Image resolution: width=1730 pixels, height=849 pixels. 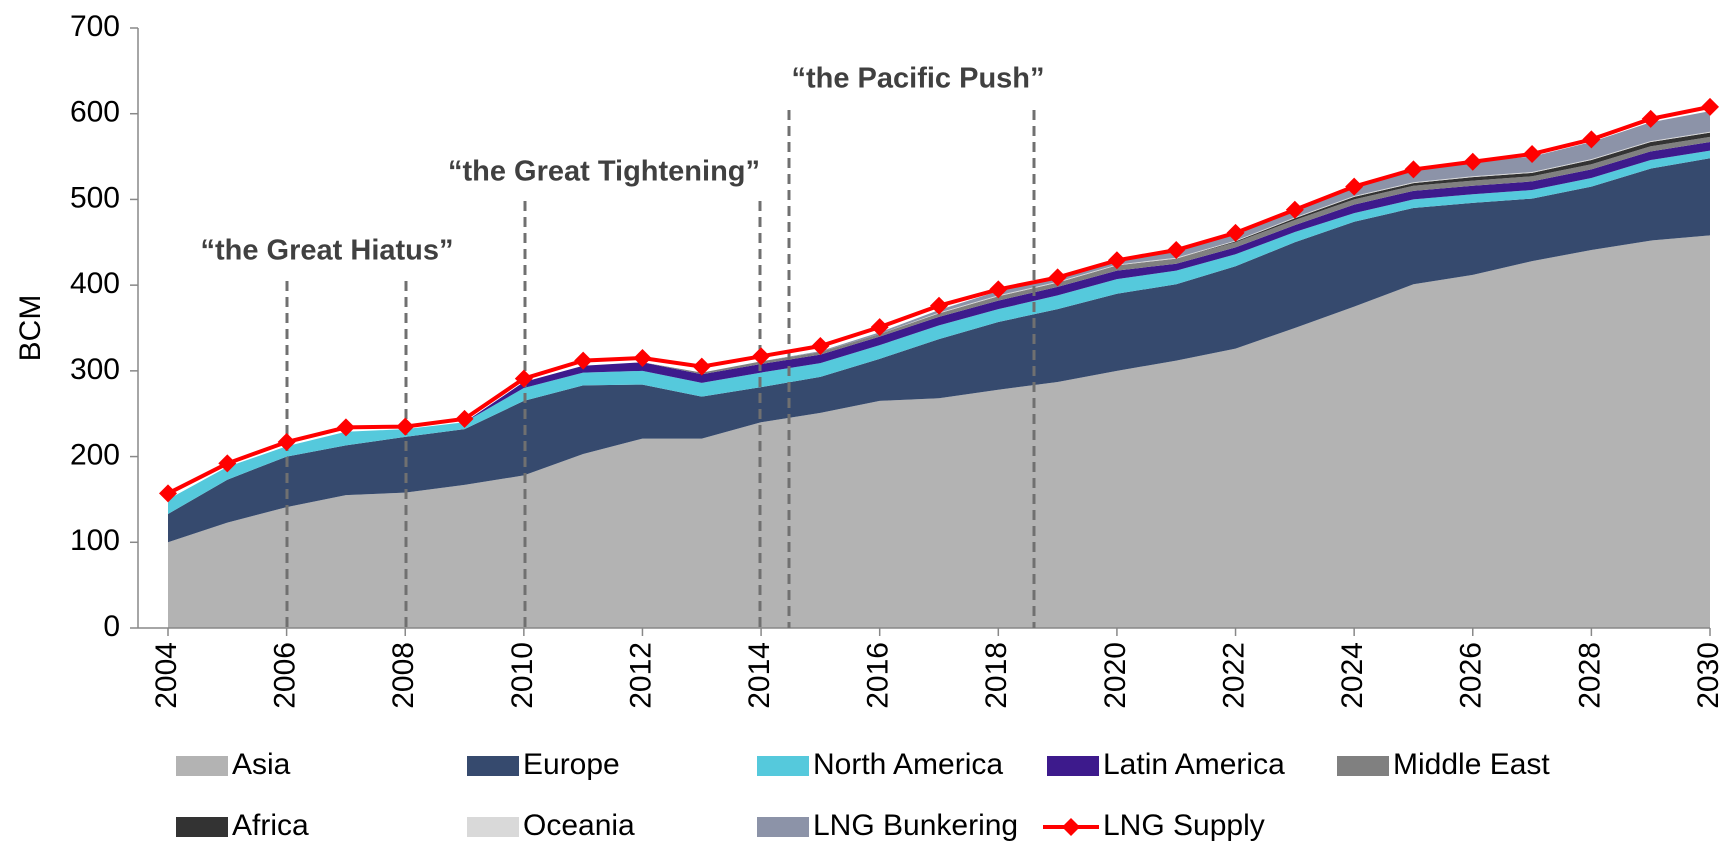 I want to click on legend-label: Middle East, so click(x=1471, y=764).